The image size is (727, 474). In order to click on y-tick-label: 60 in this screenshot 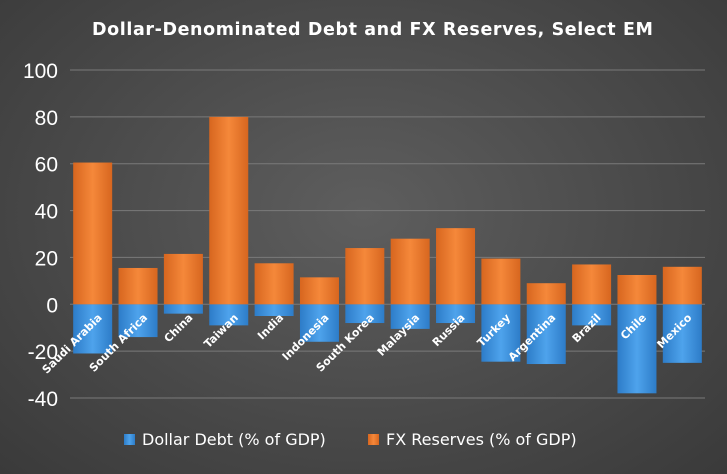, I will do `click(46, 165)`.